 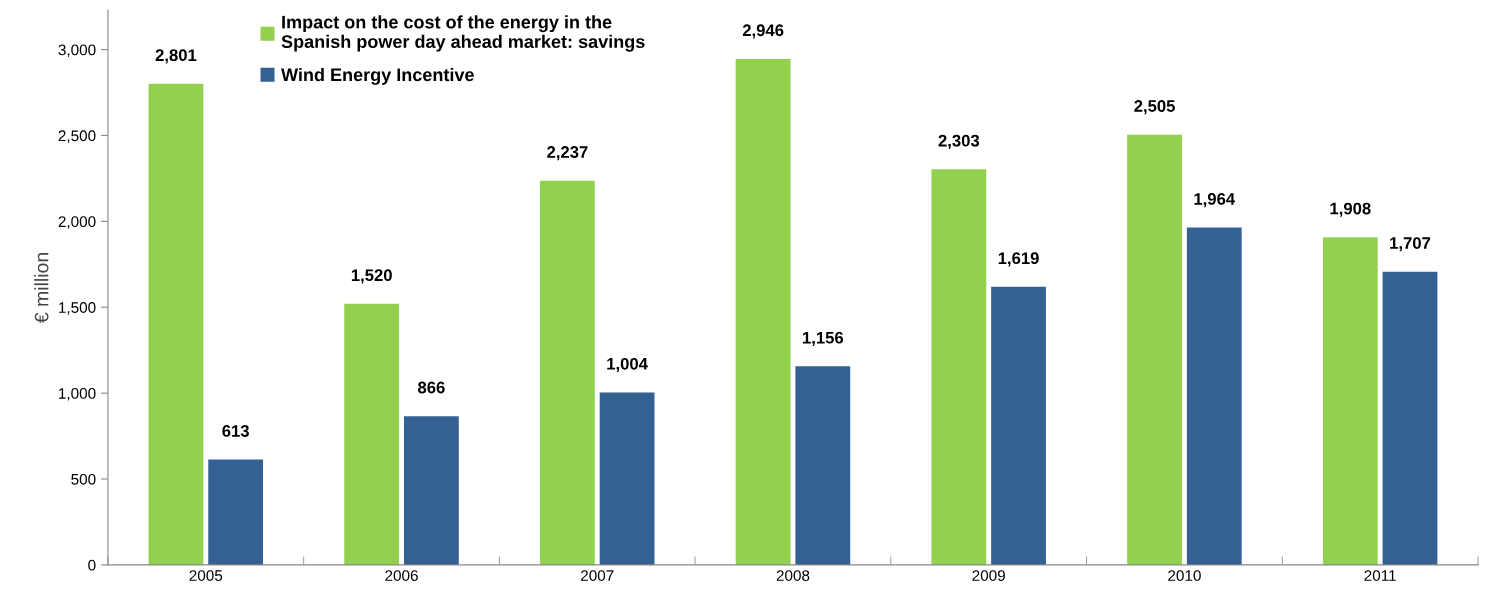 I want to click on y-tick-label: 3,000, so click(x=77, y=51).